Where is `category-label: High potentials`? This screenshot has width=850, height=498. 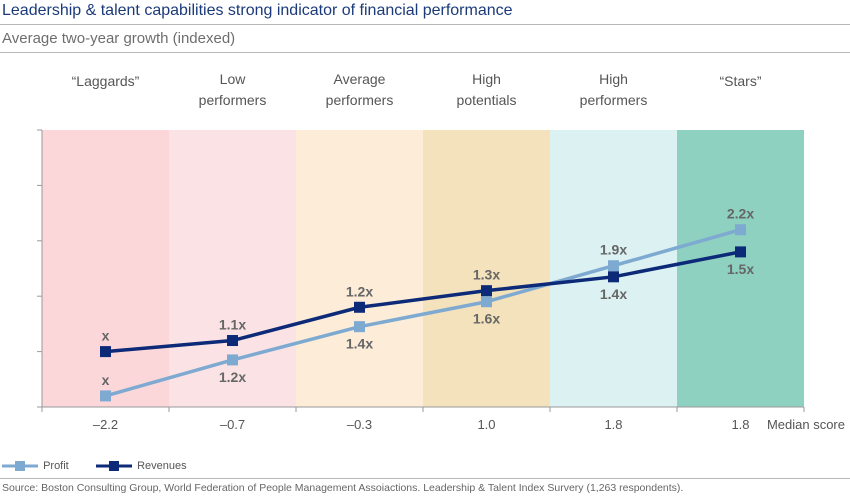
category-label: High potentials is located at coordinates (487, 89).